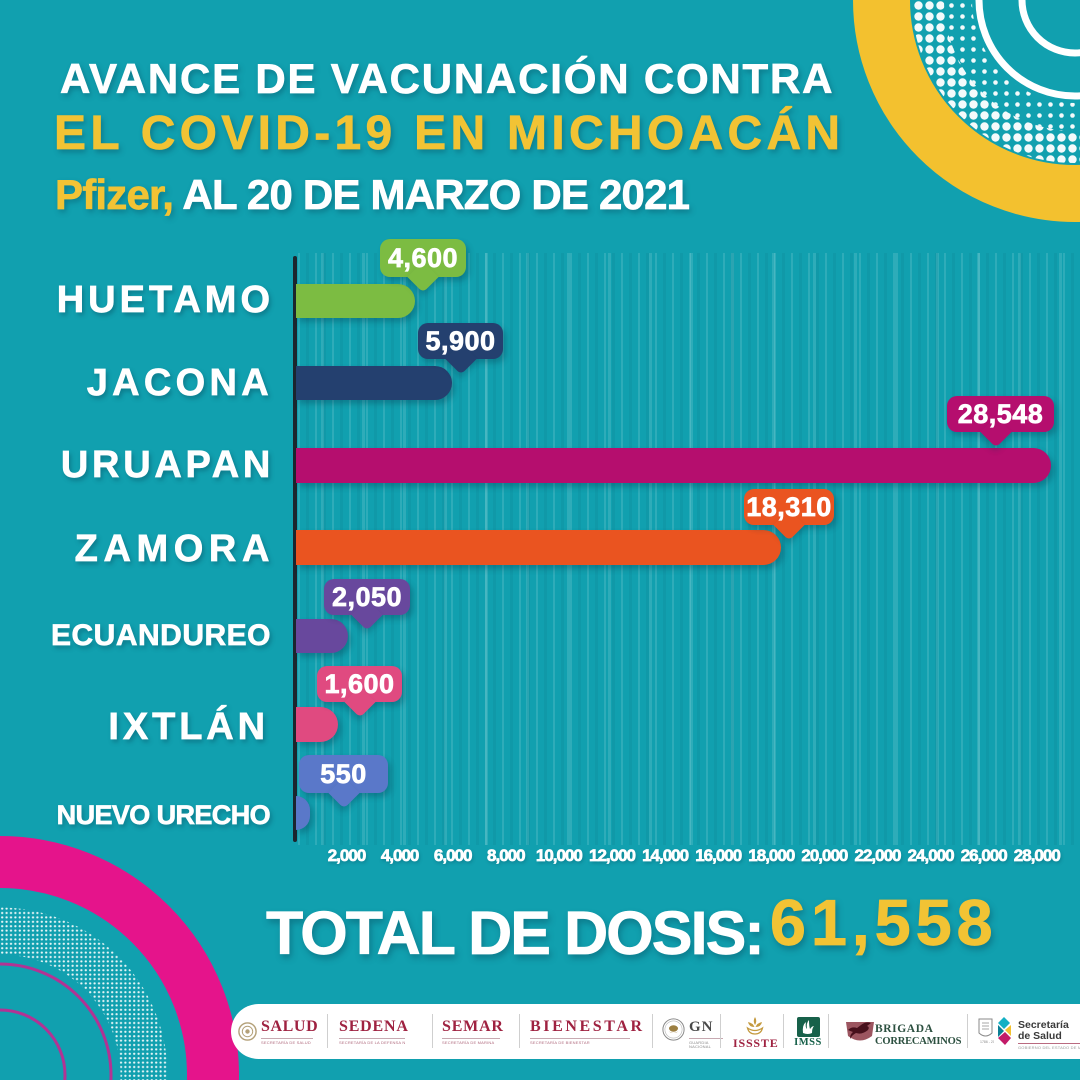 The width and height of the screenshot is (1080, 1080). Describe the element at coordinates (987, 1042) in the screenshot. I see `svg-text: 1786 - 2021` at that location.